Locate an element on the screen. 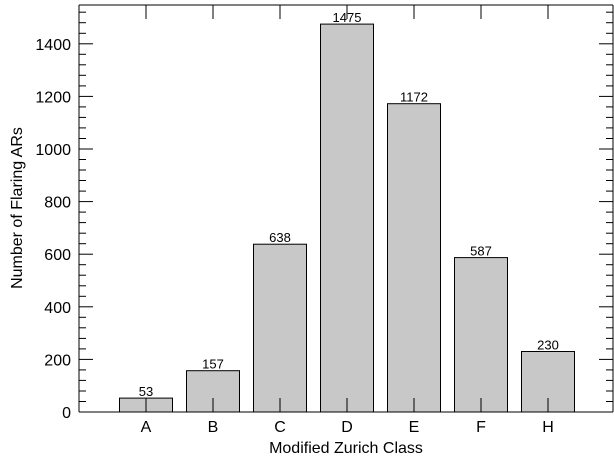  x-tick-label-b: B is located at coordinates (213, 427).